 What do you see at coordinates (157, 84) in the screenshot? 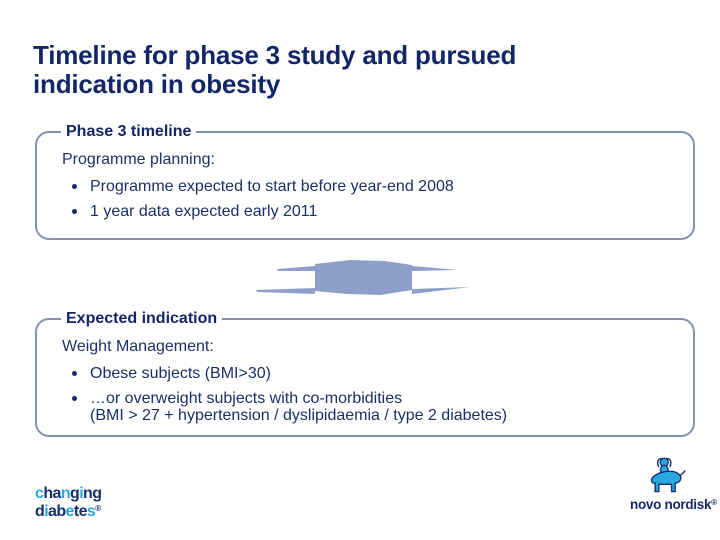
I see `slide-title-line2: indication in obesity` at bounding box center [157, 84].